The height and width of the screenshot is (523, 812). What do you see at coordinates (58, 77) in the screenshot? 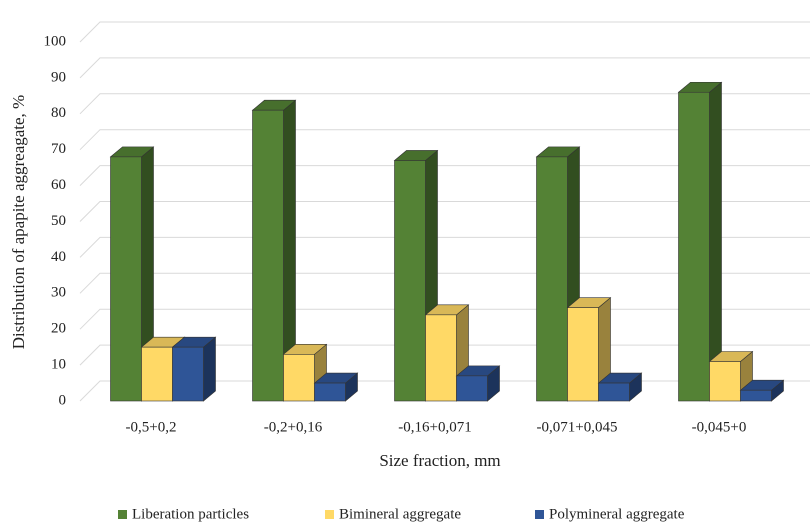
I see `y-tick-label: 90` at bounding box center [58, 77].